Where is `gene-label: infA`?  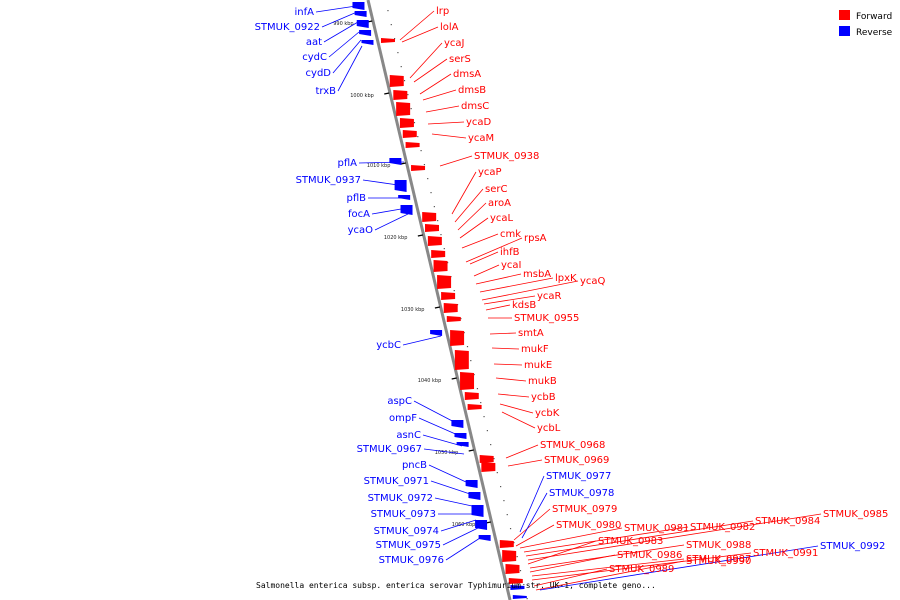
gene-label: infA is located at coordinates (305, 12).